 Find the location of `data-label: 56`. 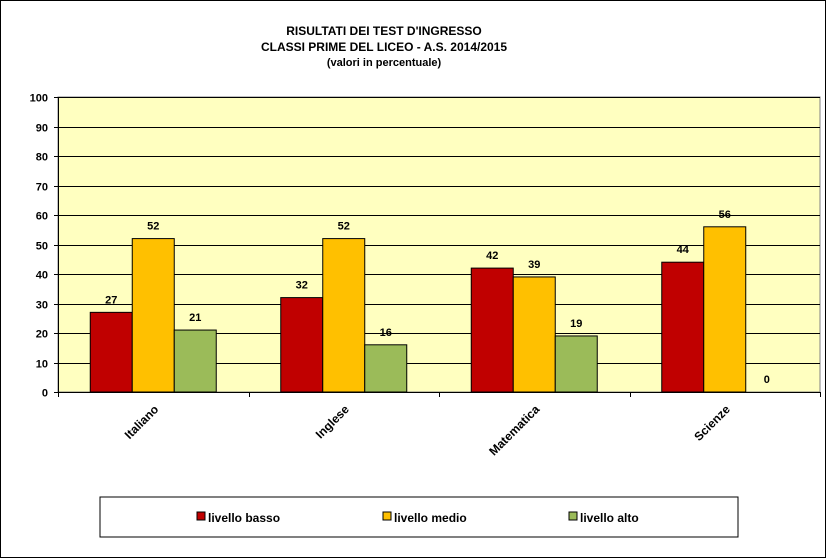

data-label: 56 is located at coordinates (725, 215).